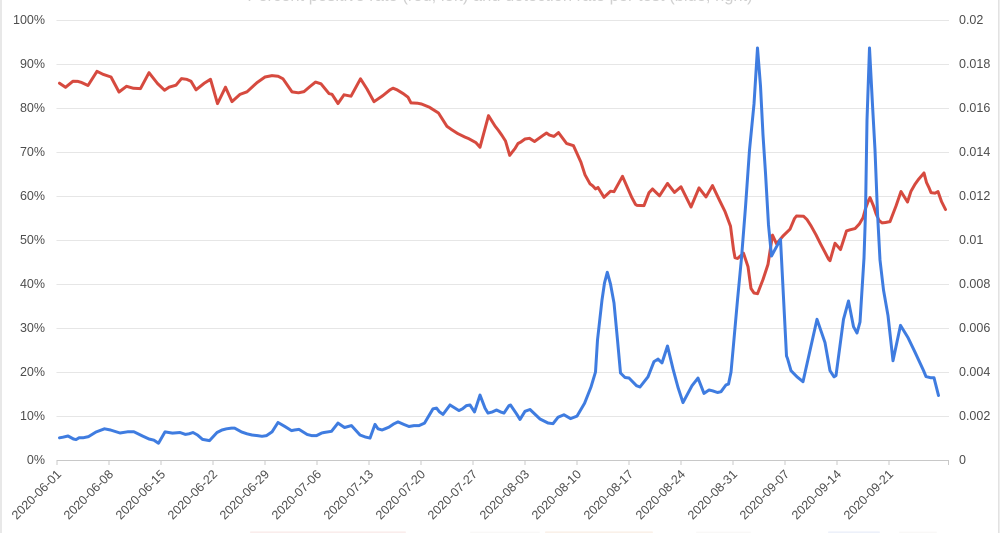 This screenshot has height=538, width=1000. I want to click on svg-text: 0.018, so click(974, 64).